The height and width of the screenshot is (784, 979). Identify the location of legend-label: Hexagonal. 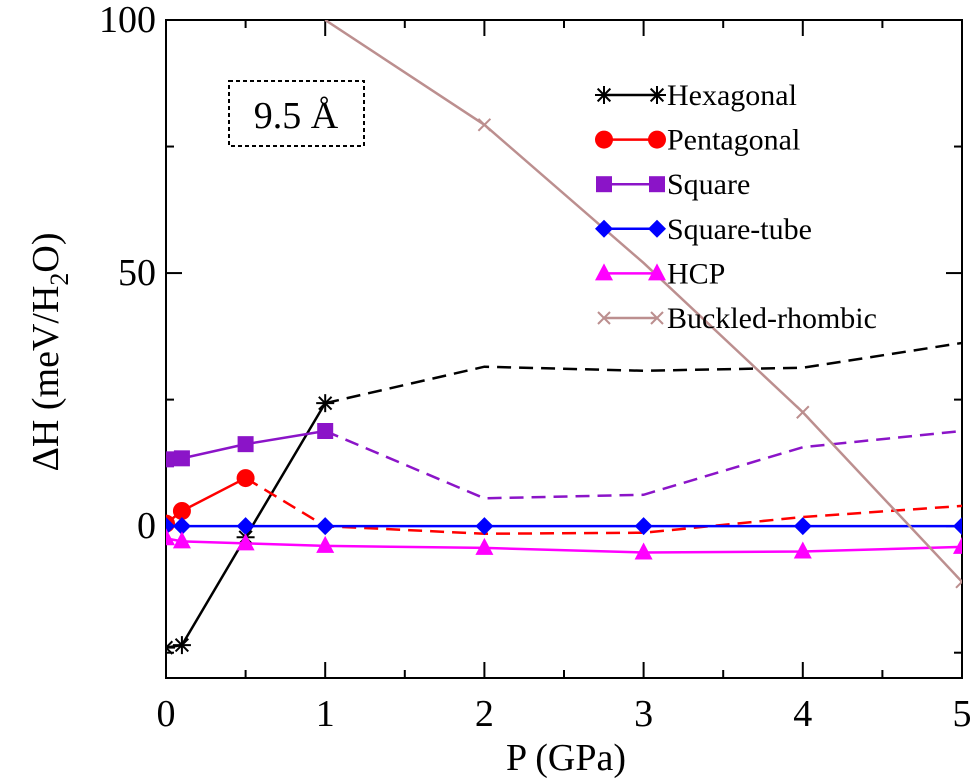
(732, 95).